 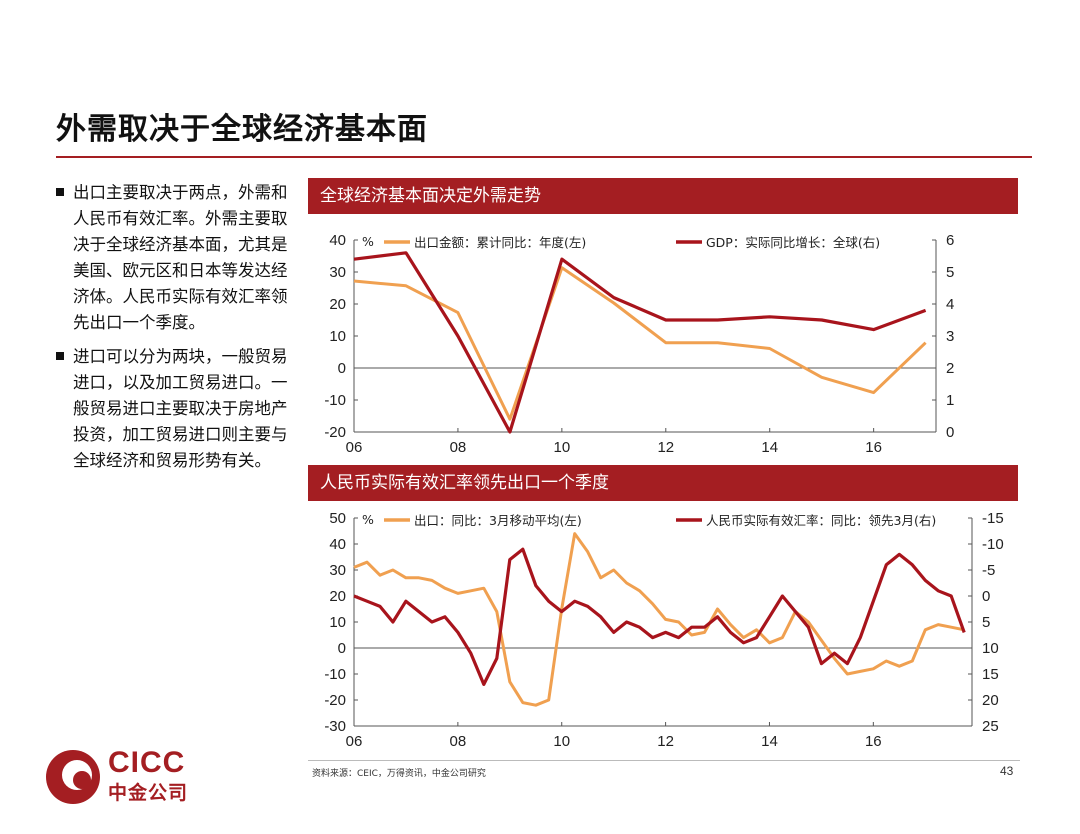 What do you see at coordinates (663, 196) in the screenshot?
I see `chart1-title-bar: 全球经济基本面决定外需走势` at bounding box center [663, 196].